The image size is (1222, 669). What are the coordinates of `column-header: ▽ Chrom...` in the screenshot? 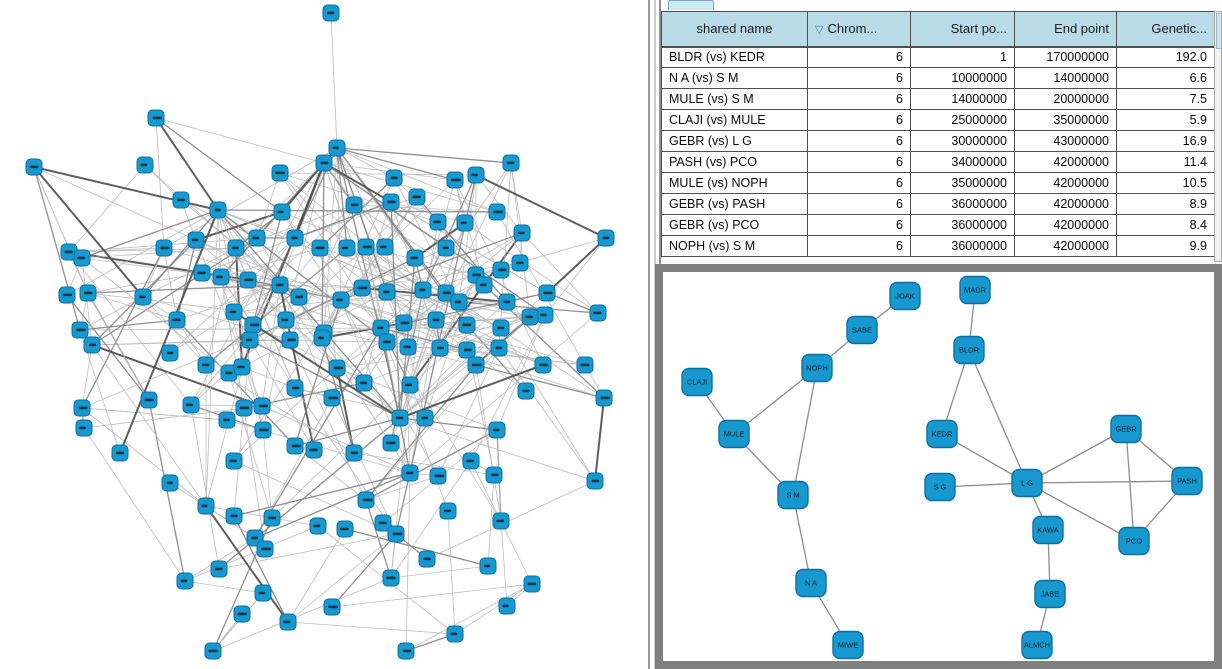 It's located at (859, 29).